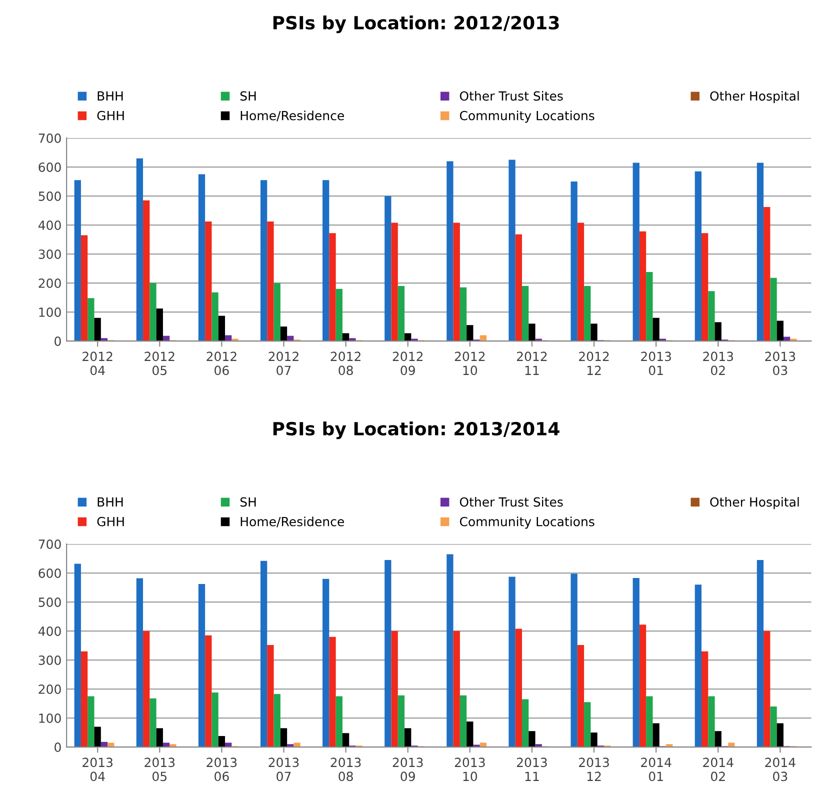  I want to click on x-tick-label: 2013 08, so click(345, 770).